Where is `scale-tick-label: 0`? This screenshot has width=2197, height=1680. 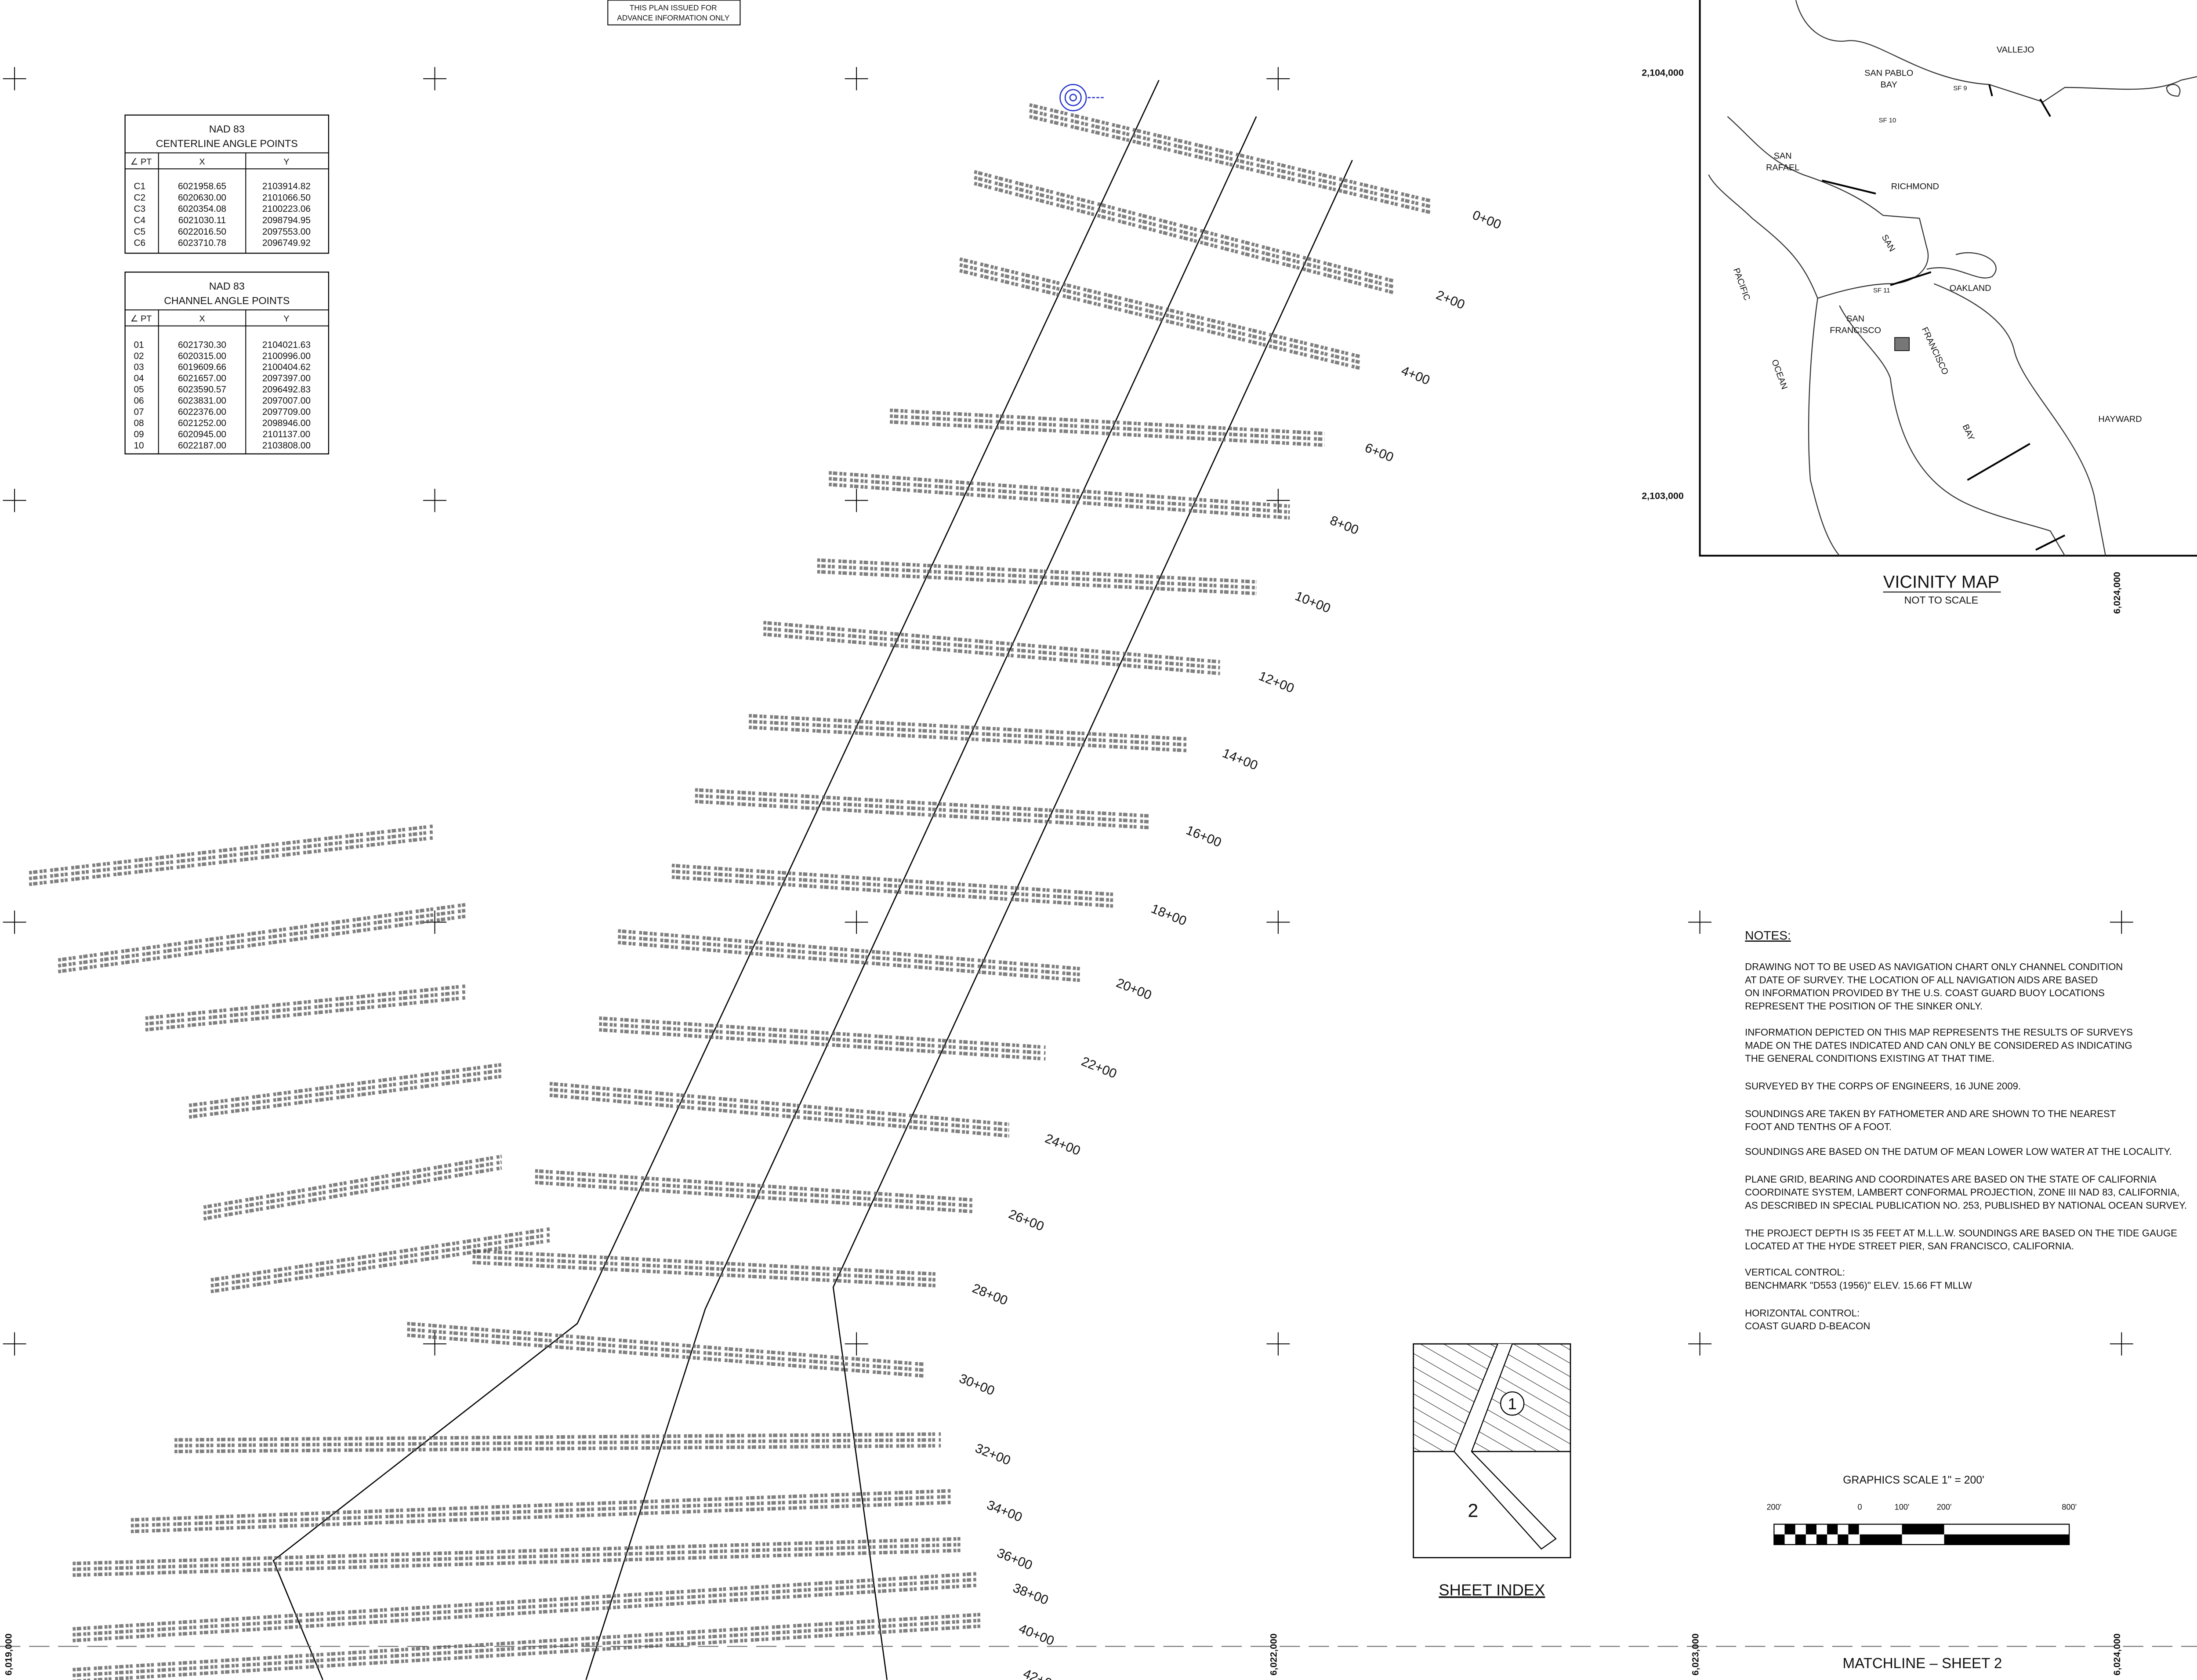 scale-tick-label: 0 is located at coordinates (1860, 1506).